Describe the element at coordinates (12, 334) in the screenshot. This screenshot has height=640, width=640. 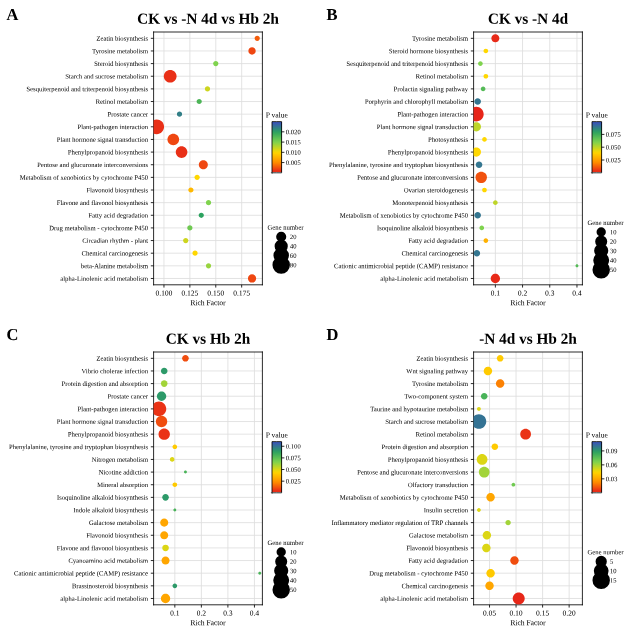
I see `text: C` at that location.